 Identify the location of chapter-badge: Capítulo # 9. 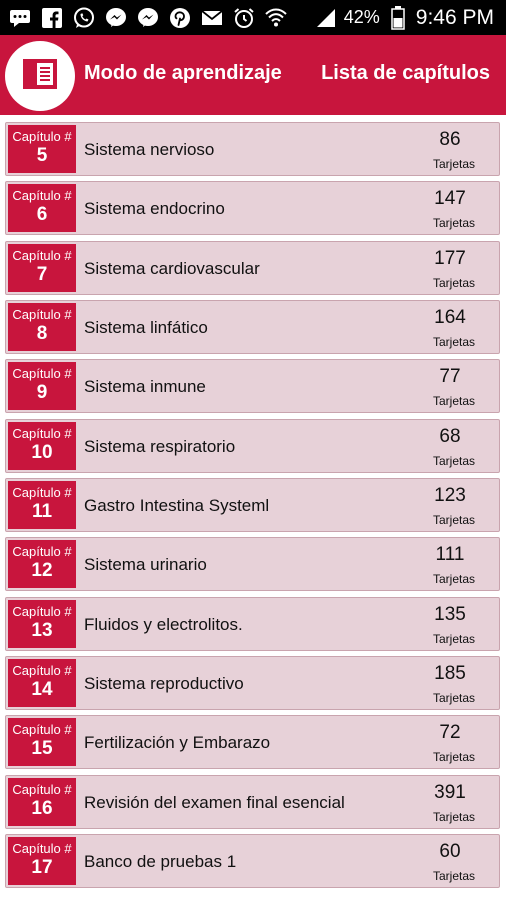
(42, 386).